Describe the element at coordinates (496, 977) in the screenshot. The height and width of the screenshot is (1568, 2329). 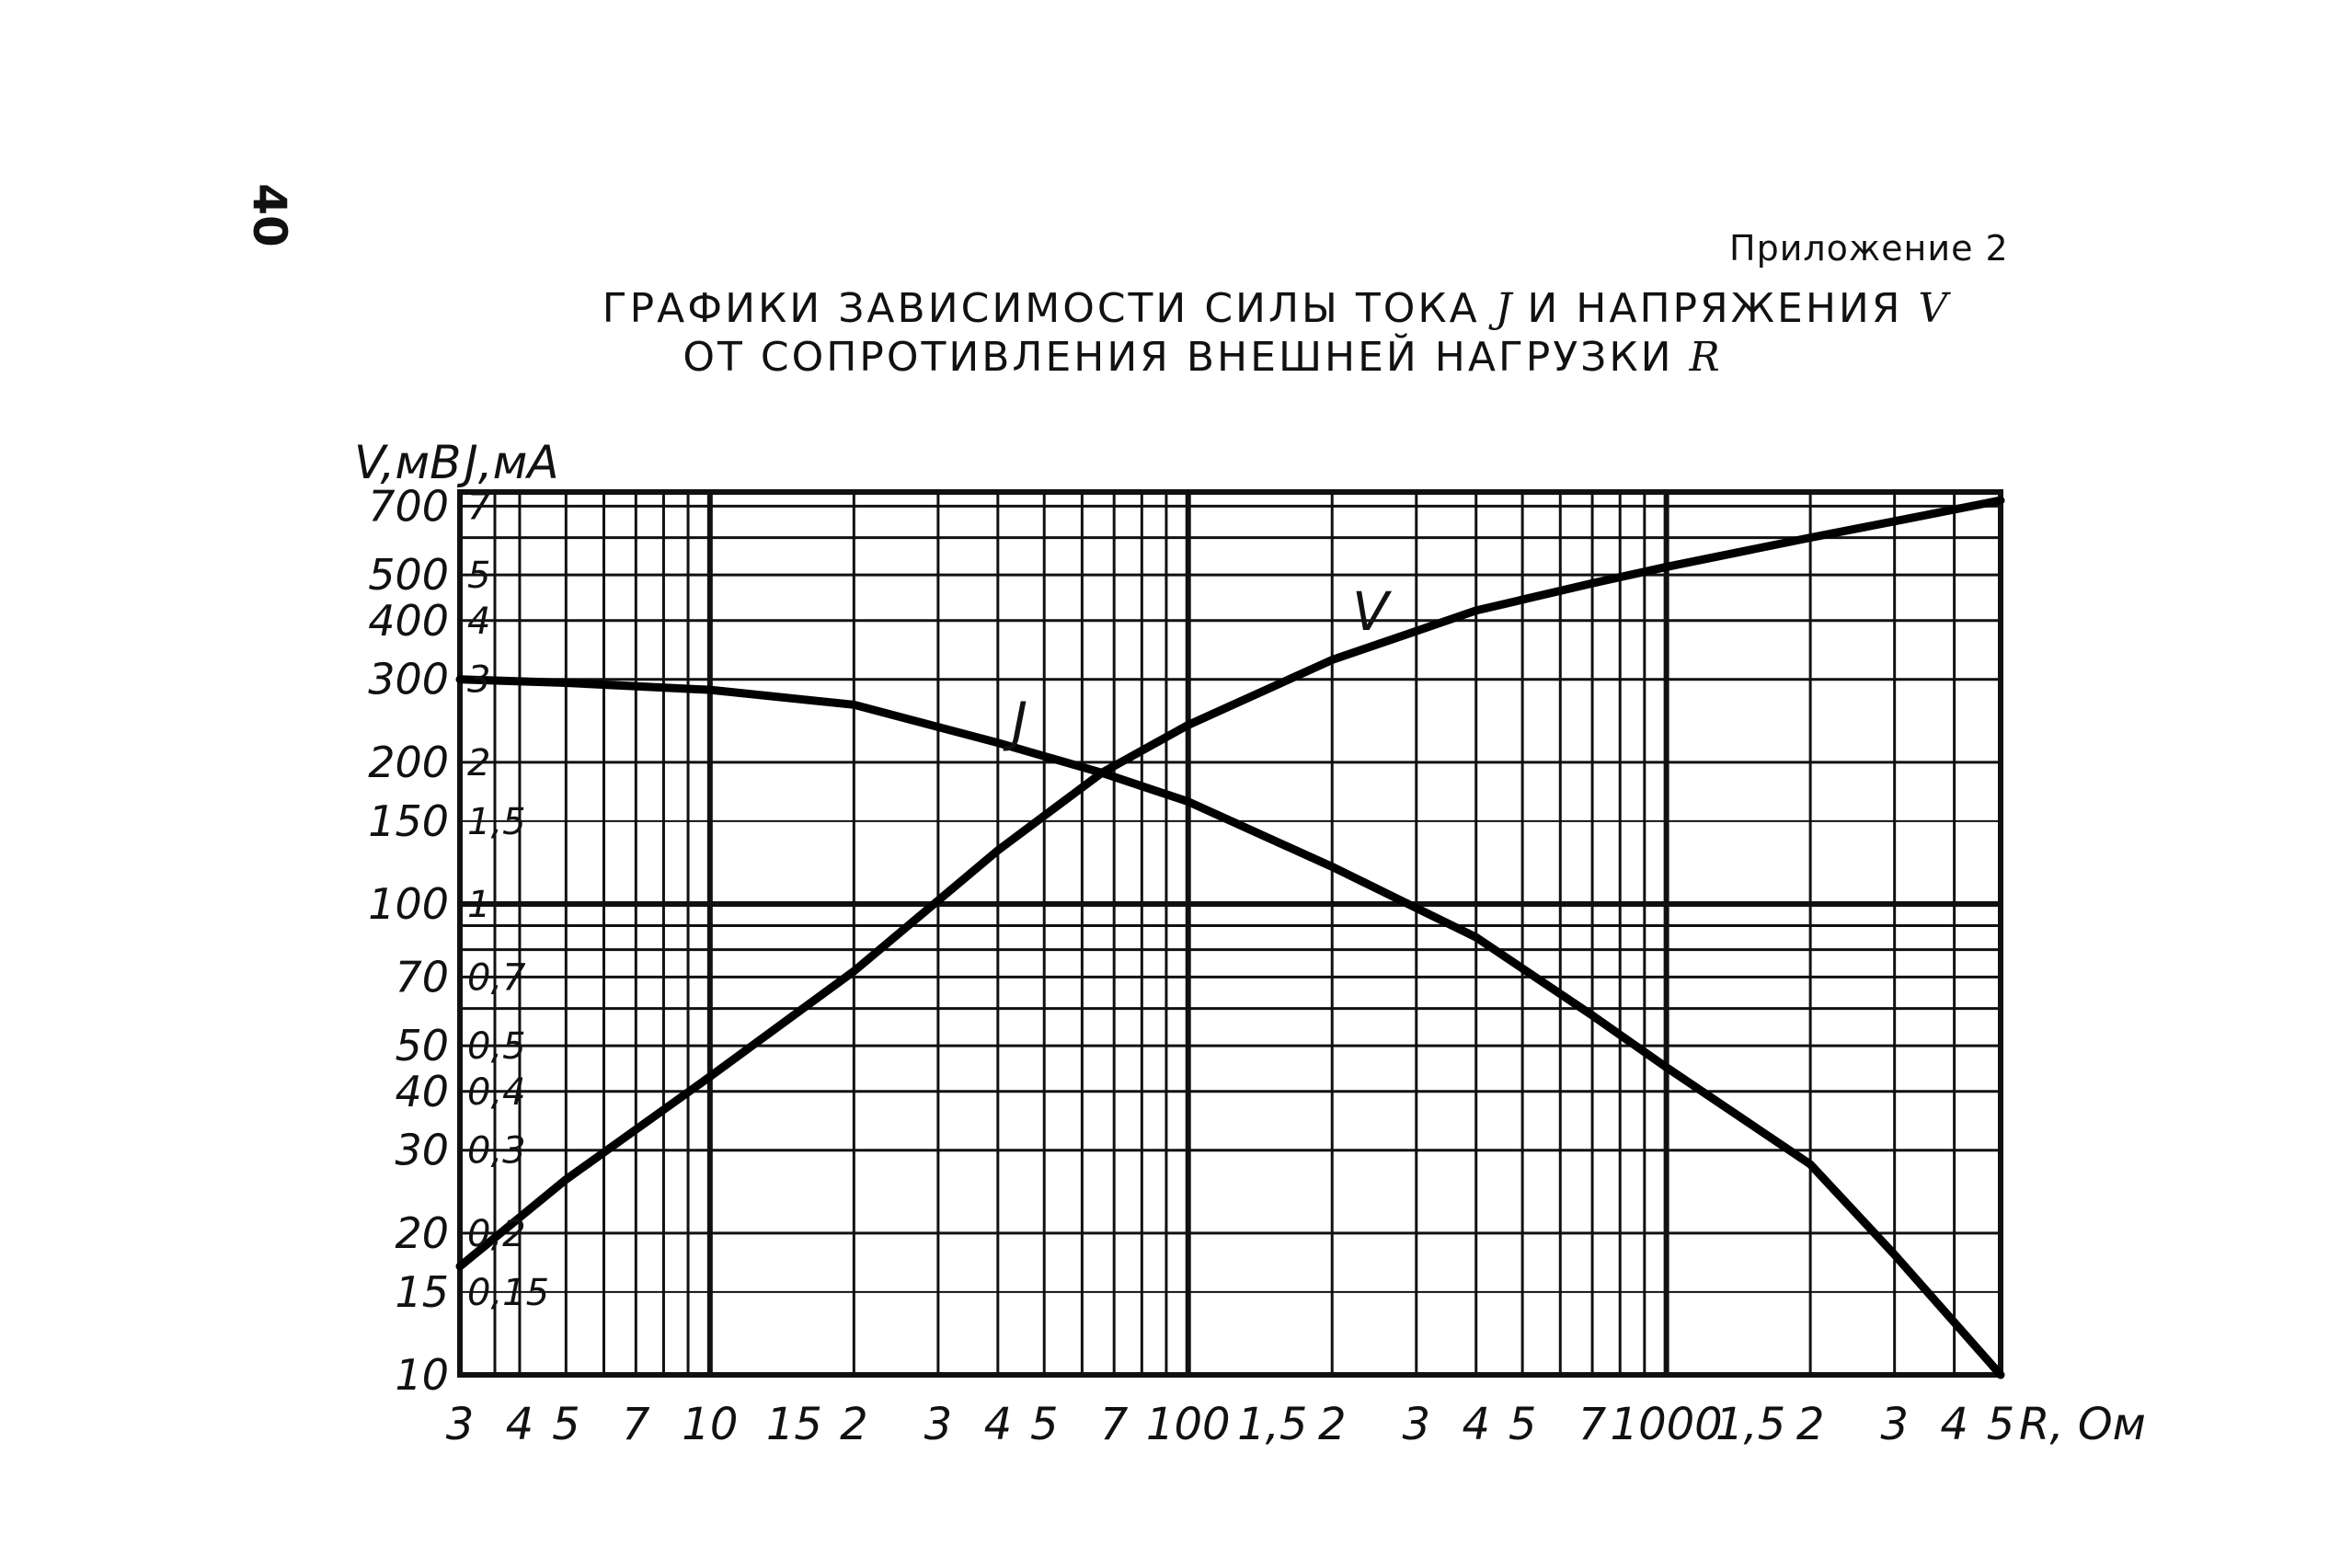
I see `y-current-tick-label: 0,7` at that location.